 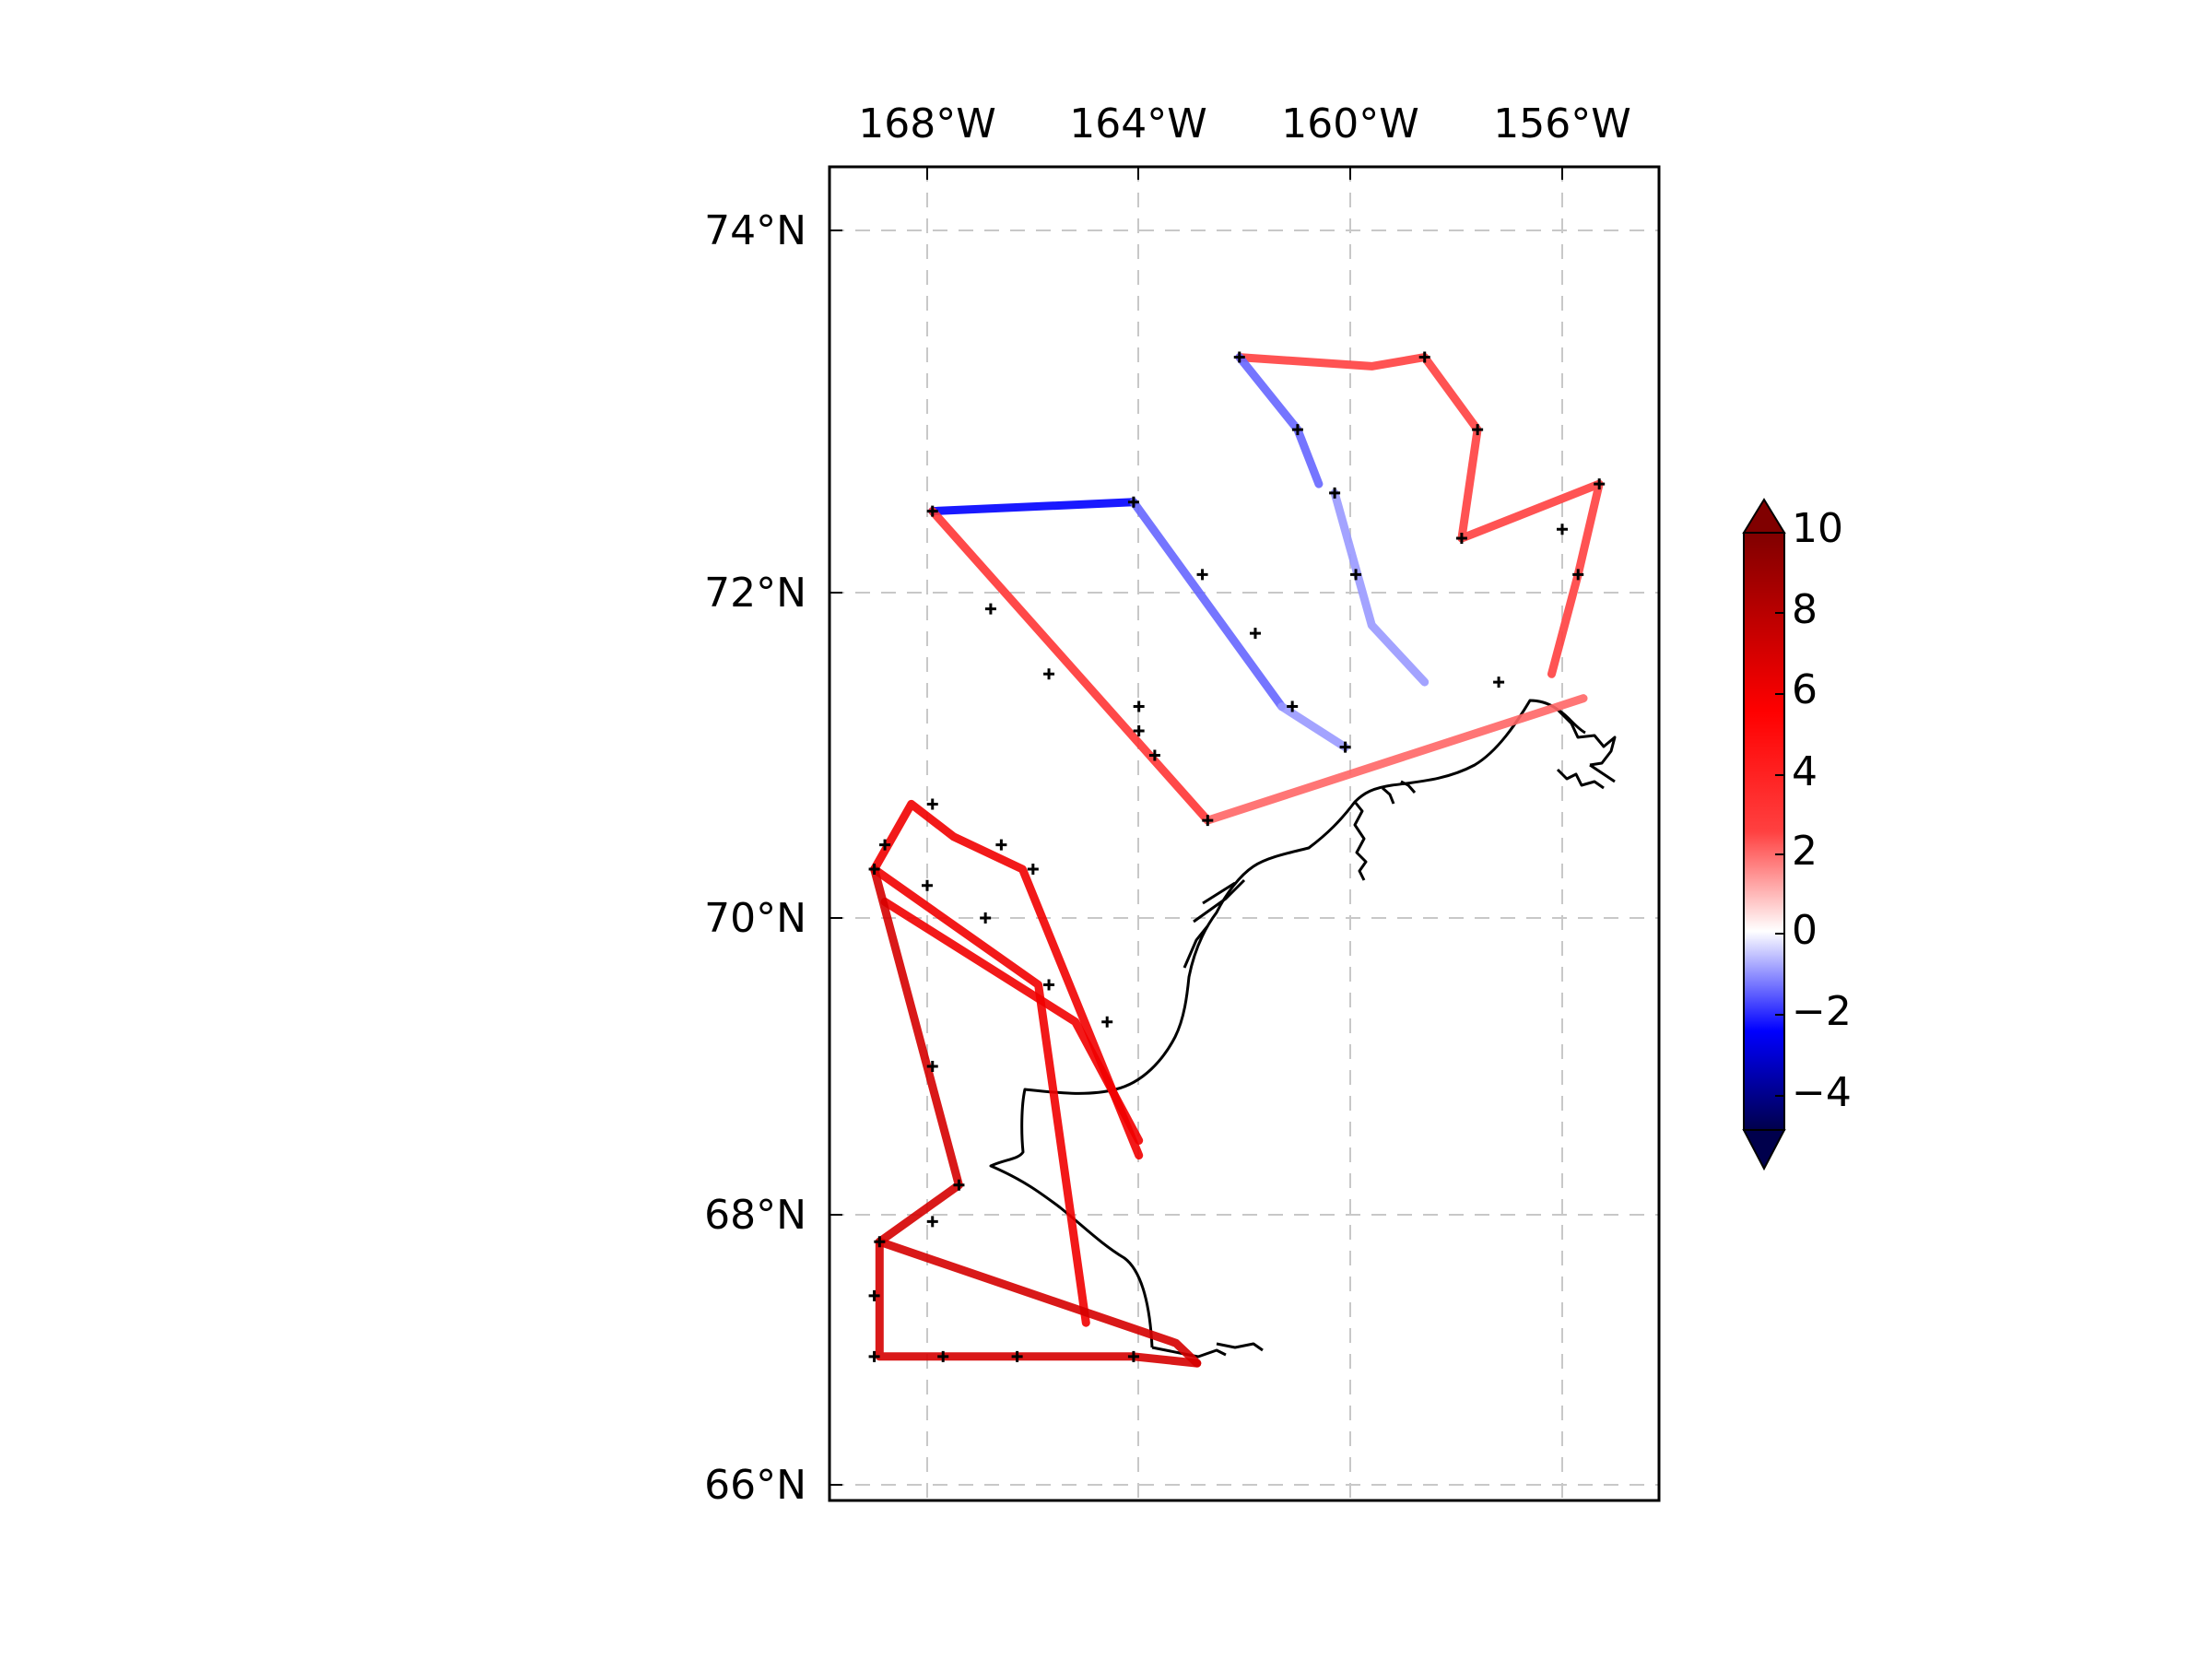 I want to click on lon-label-156w: 156°W, so click(x=1562, y=123).